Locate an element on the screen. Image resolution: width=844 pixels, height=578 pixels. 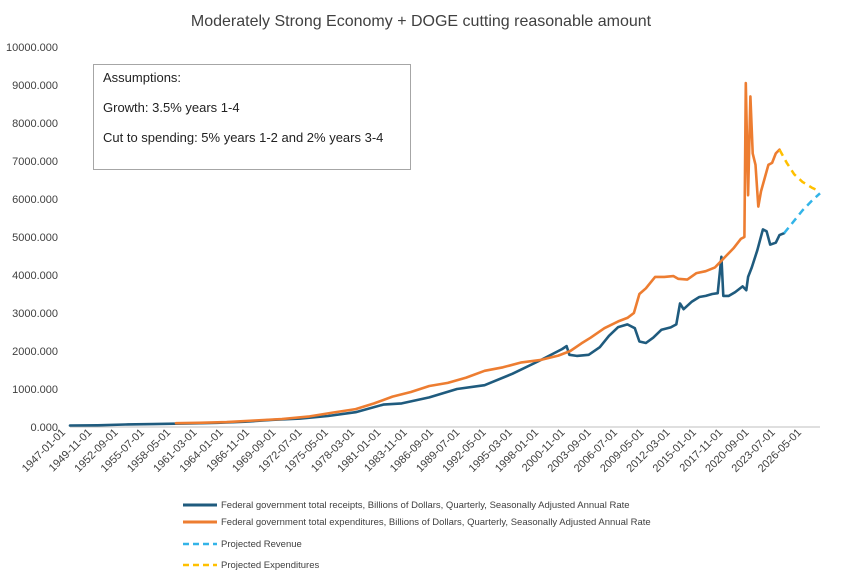
y-tick-label: 7000.000 is located at coordinates (35, 162).